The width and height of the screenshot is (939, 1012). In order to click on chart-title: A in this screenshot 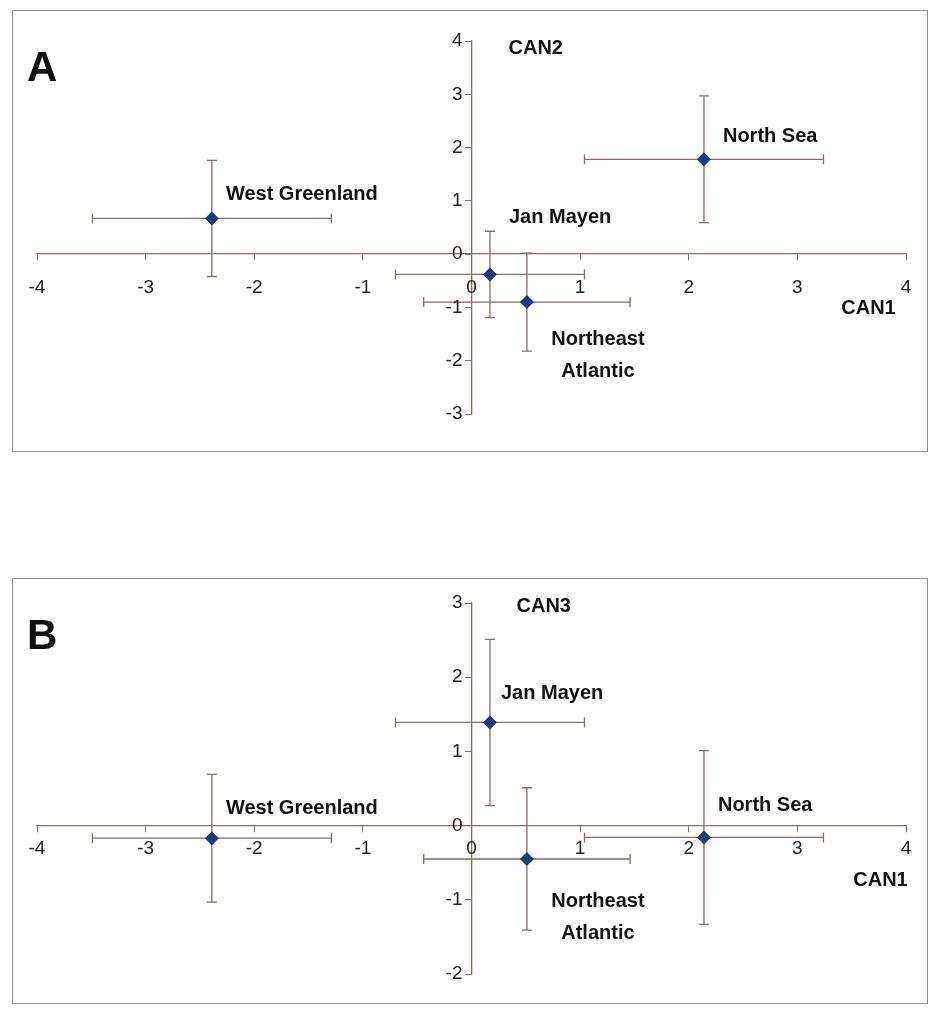, I will do `click(42, 66)`.